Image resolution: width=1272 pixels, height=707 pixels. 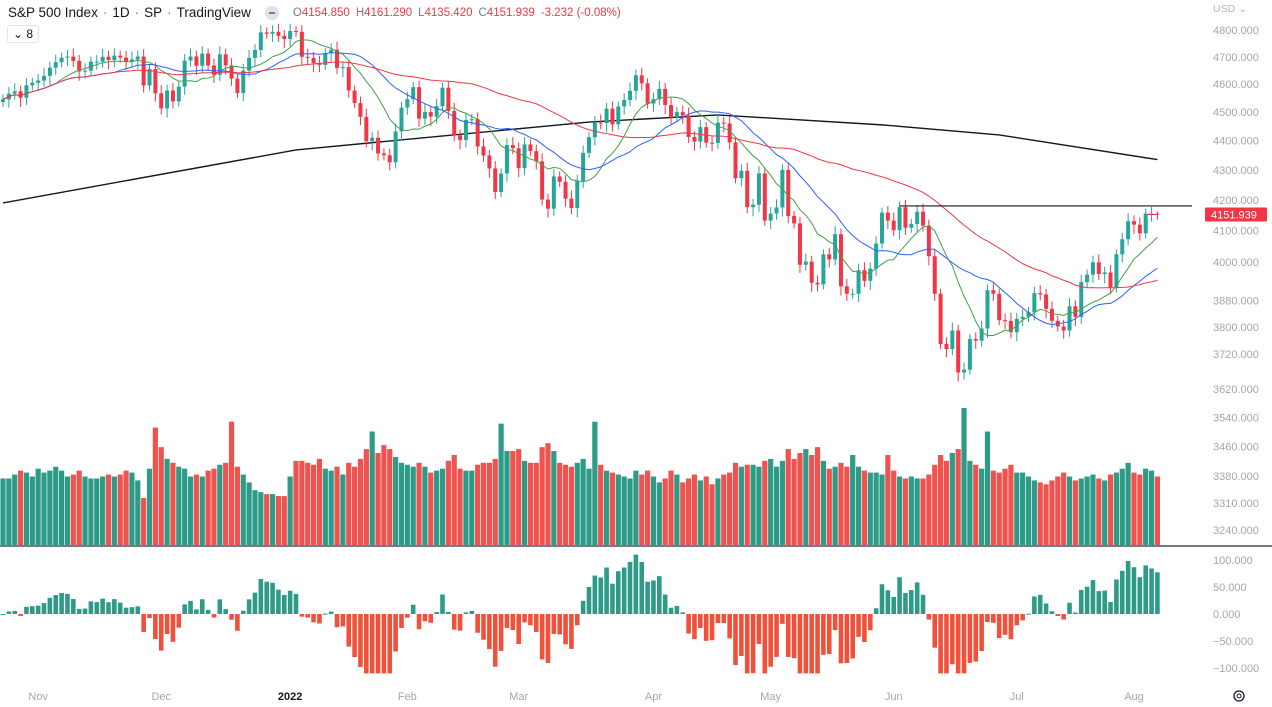 What do you see at coordinates (30, 34) in the screenshot?
I see `indicators-count: 8` at bounding box center [30, 34].